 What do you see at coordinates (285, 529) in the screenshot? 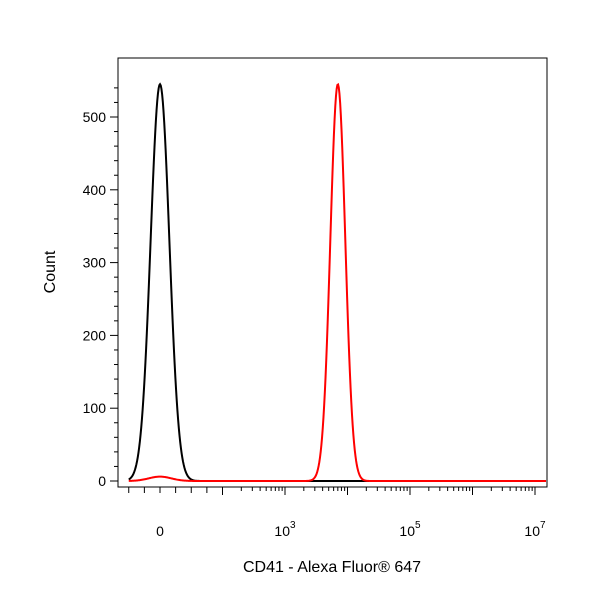
I see `x-tick-label: 10³` at bounding box center [285, 529].